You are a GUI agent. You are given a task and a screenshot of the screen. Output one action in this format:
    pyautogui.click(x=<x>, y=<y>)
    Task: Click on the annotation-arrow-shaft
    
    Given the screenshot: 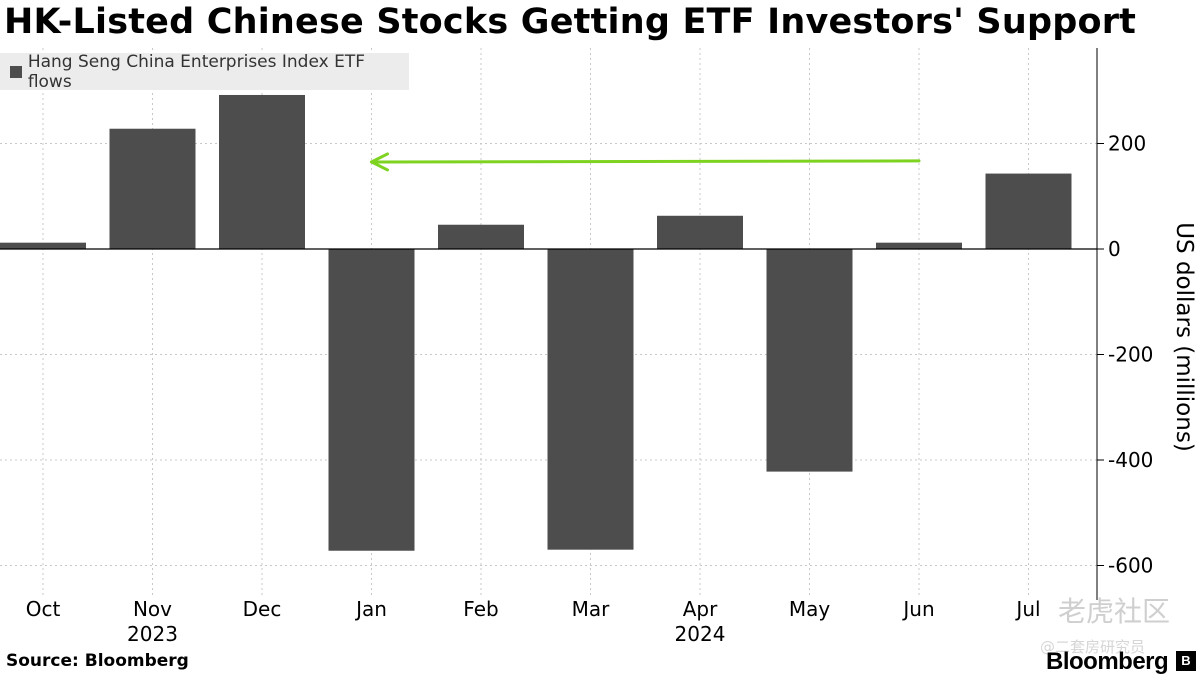 What is the action you would take?
    pyautogui.click(x=645, y=161)
    